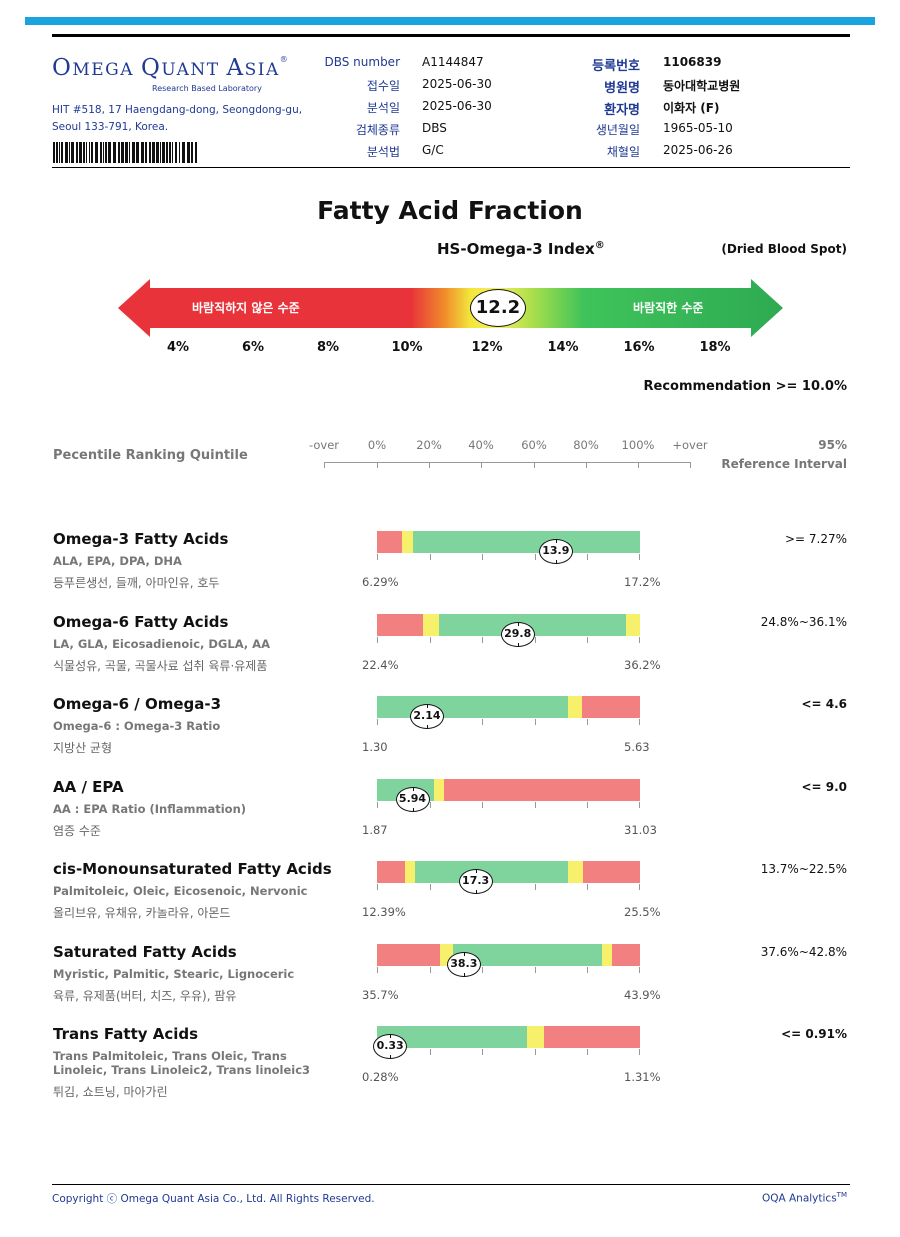  What do you see at coordinates (640, 829) in the screenshot?
I see `range-max: 31.03` at bounding box center [640, 829].